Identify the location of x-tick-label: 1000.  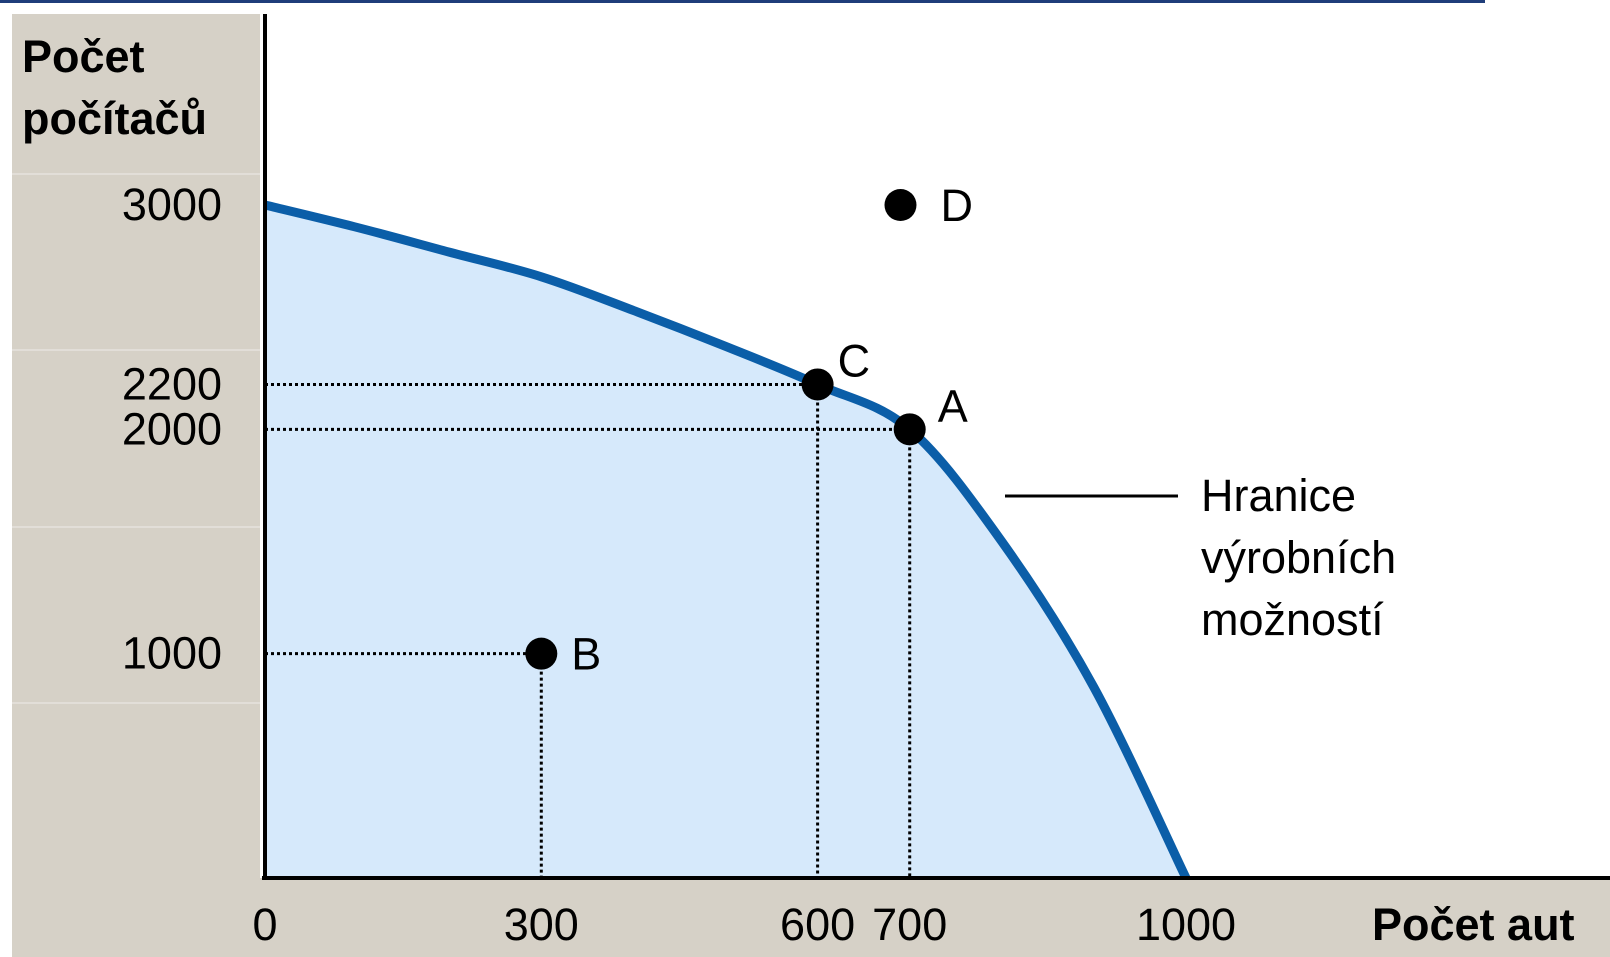
(1186, 924).